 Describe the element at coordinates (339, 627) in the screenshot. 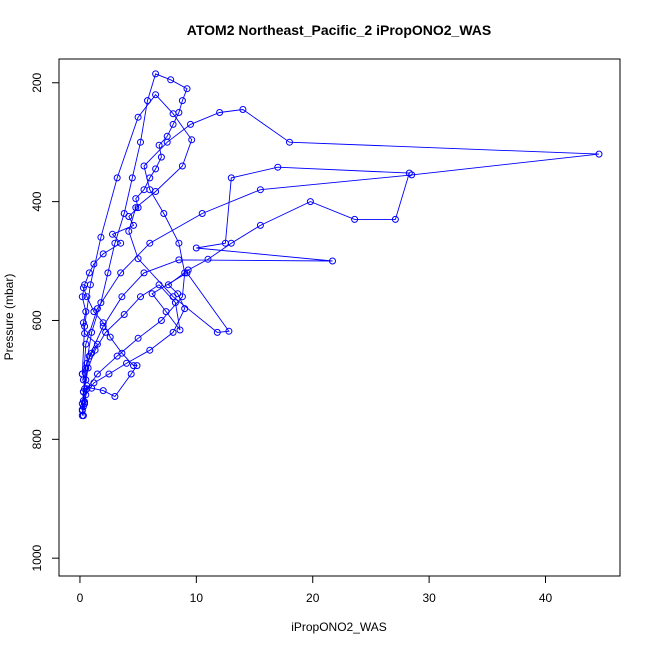

I see `x-axis-label: iPropONO2_WAS` at that location.